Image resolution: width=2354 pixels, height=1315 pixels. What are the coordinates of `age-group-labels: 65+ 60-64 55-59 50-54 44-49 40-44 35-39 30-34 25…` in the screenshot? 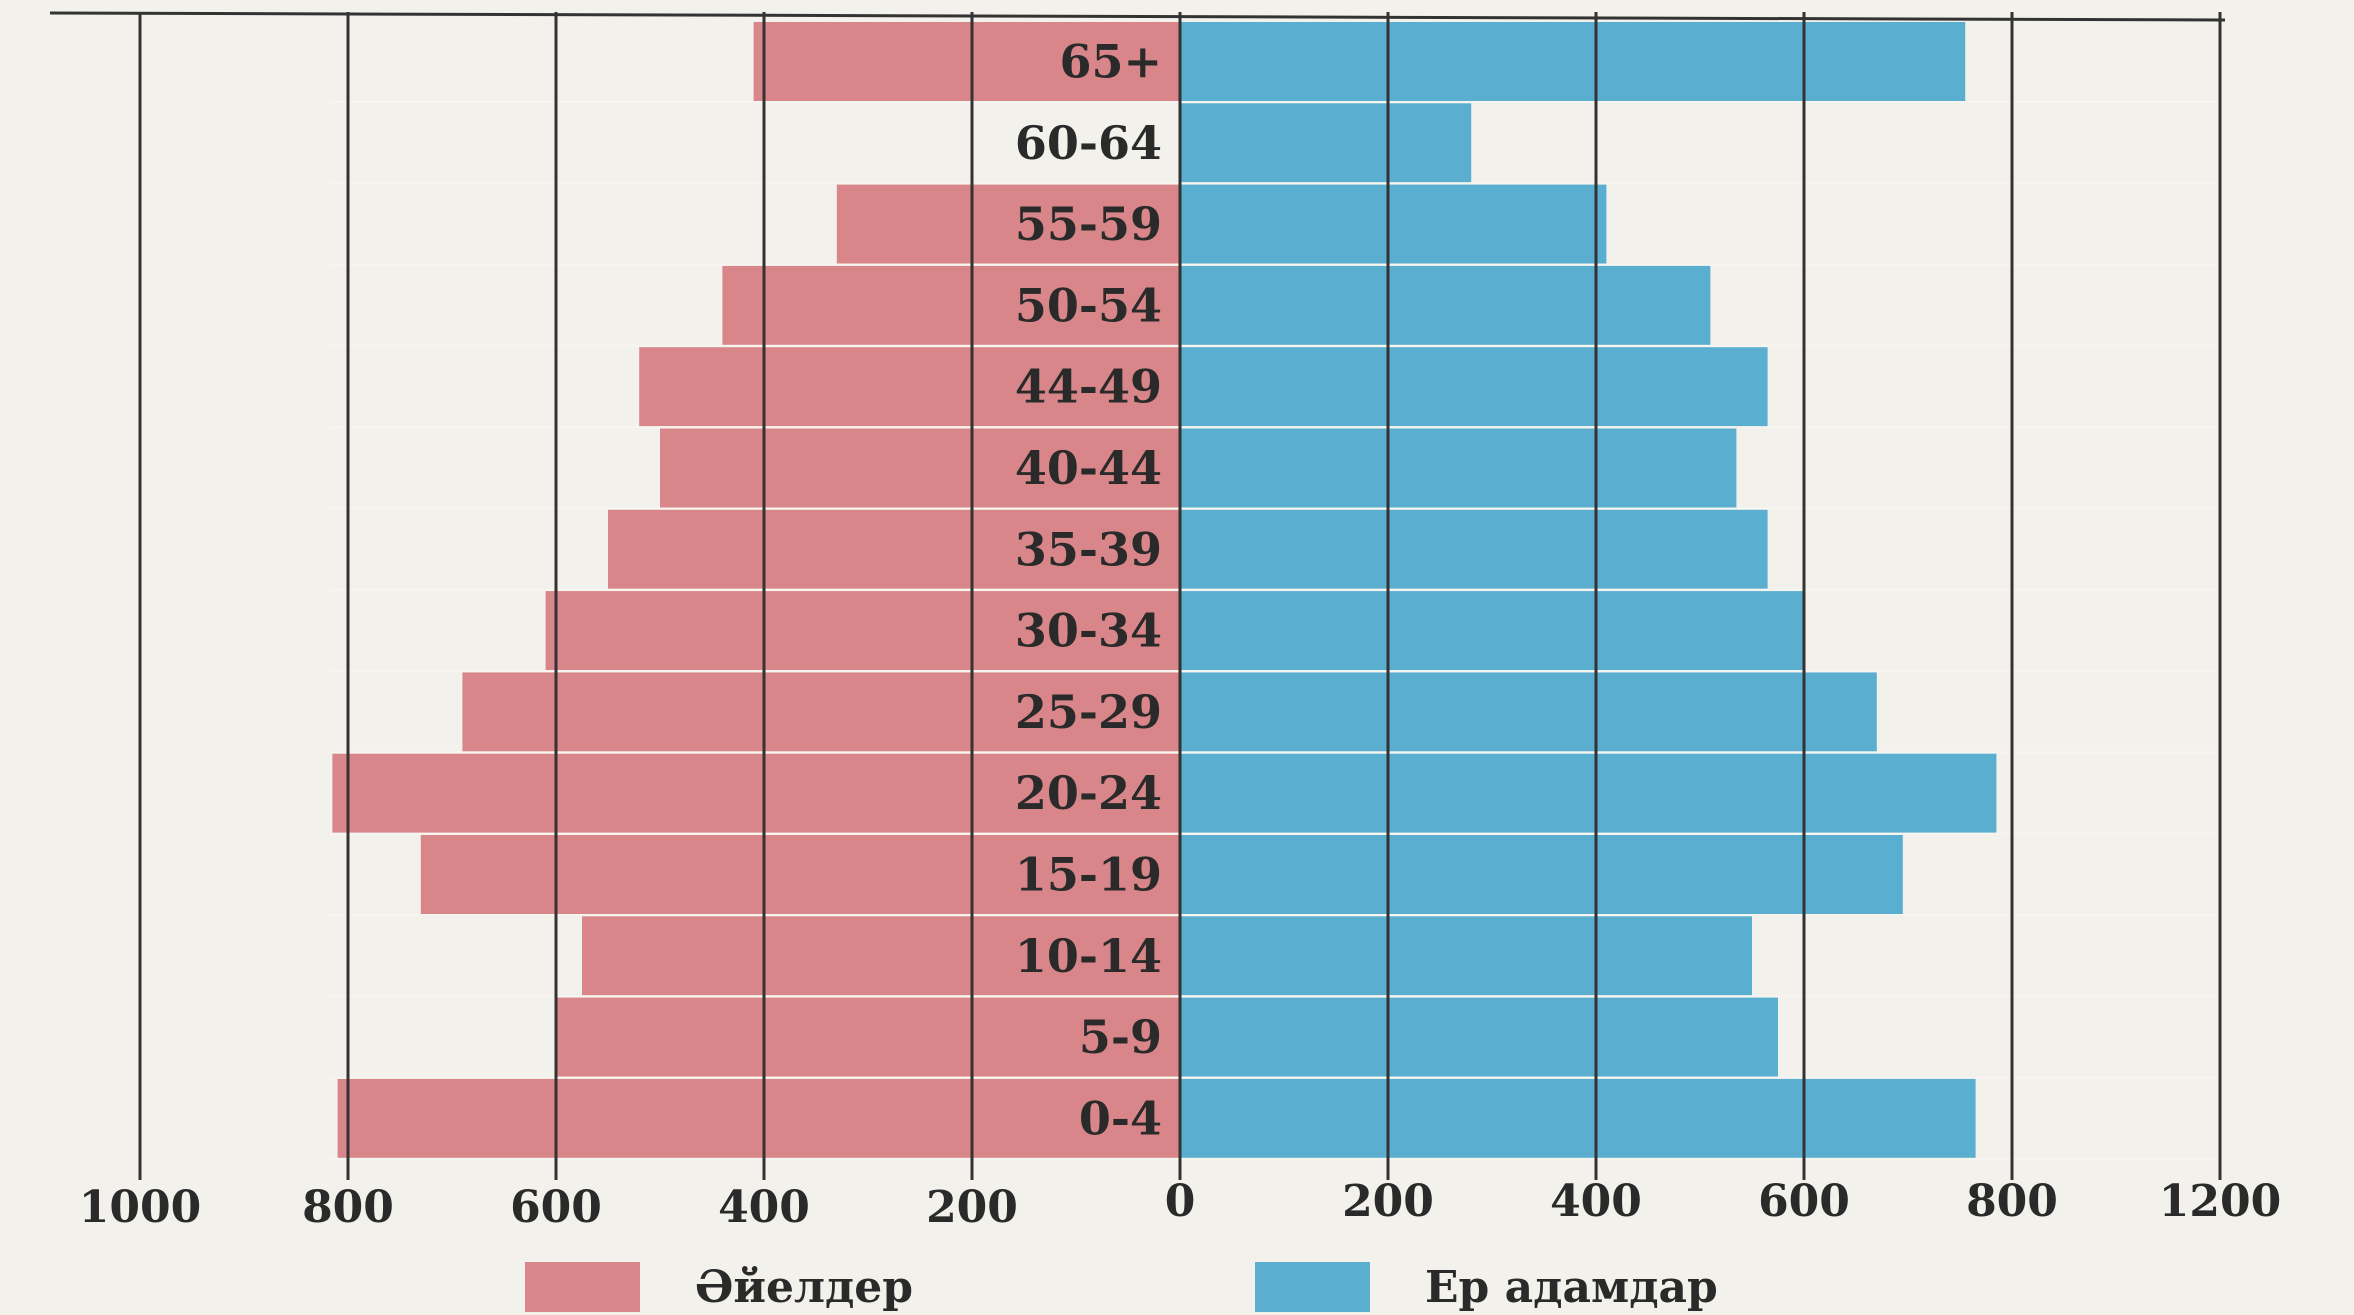 It's located at (1088, 590).